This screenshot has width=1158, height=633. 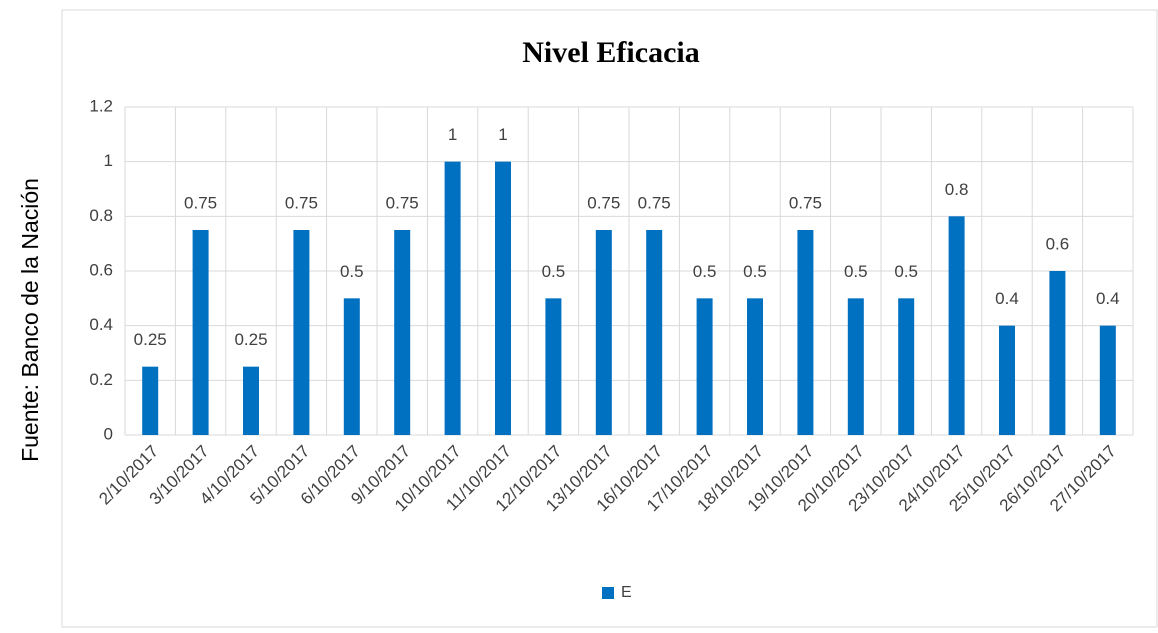 I want to click on chart-title: Nivel Eficacia, so click(x=610, y=52).